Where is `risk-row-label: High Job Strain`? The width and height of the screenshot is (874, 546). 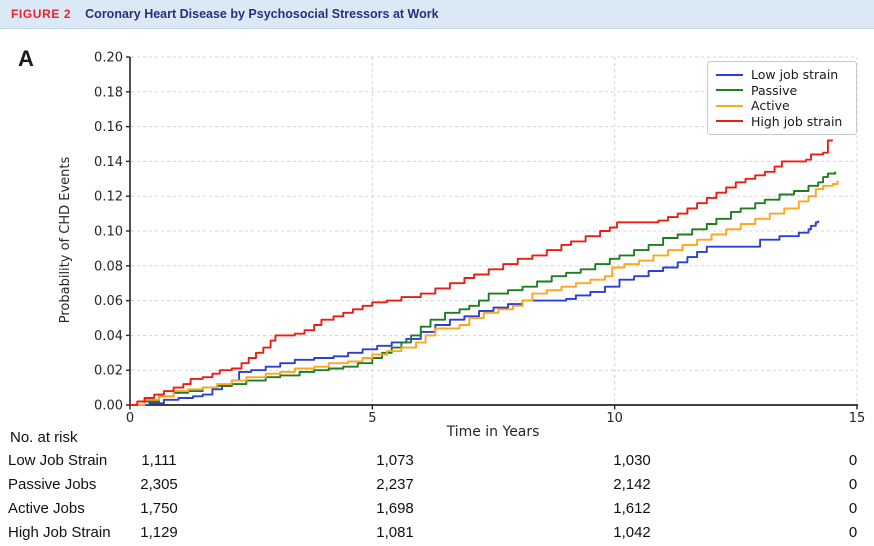 risk-row-label: High Job Strain is located at coordinates (59, 532).